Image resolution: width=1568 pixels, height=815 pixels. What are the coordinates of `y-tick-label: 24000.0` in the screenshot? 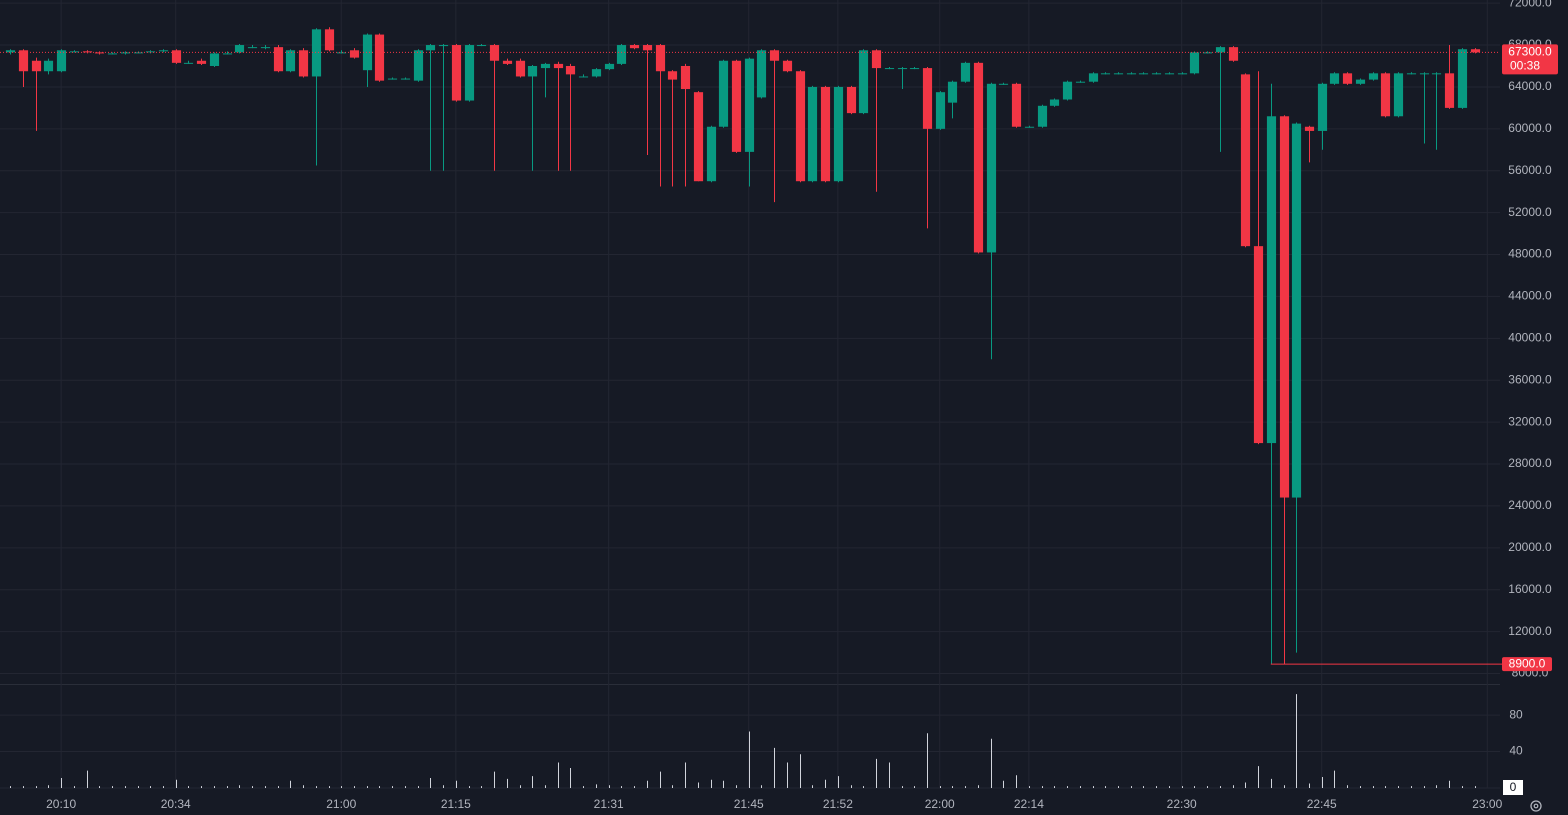 It's located at (1530, 505).